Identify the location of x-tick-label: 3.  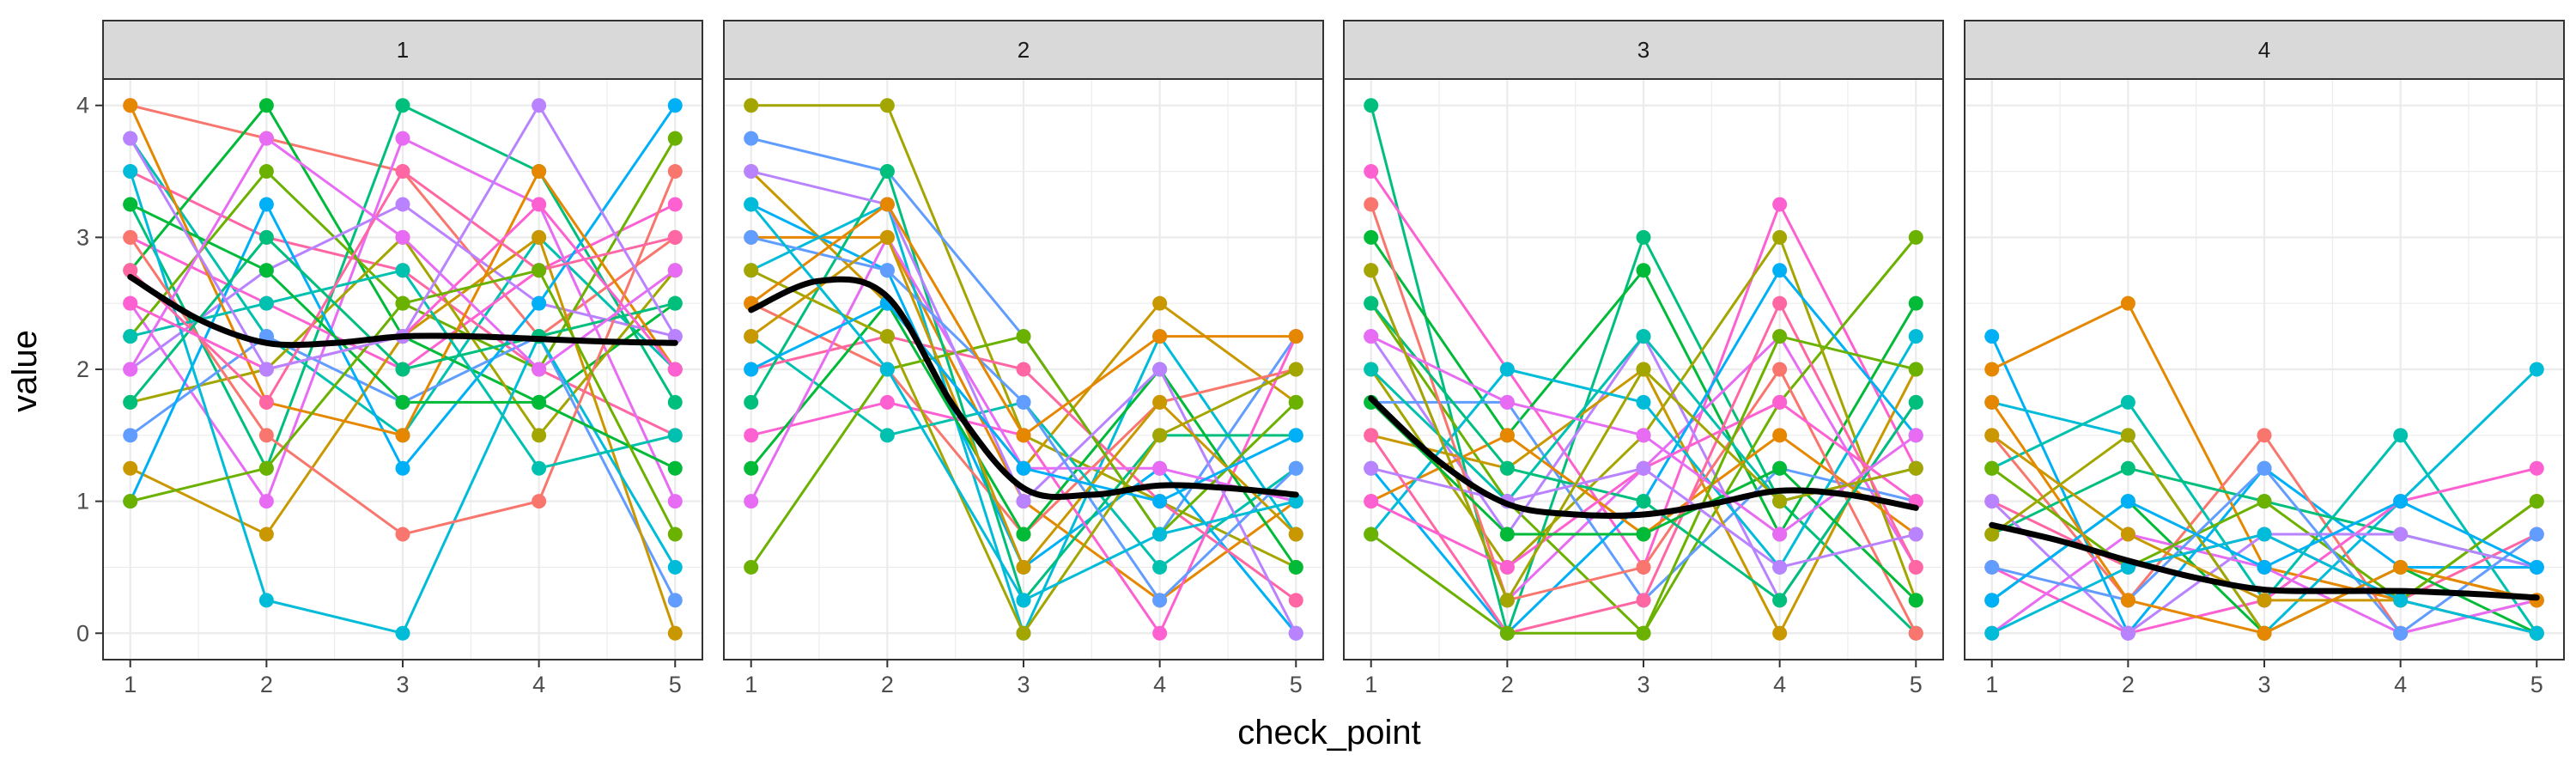
(2263, 684).